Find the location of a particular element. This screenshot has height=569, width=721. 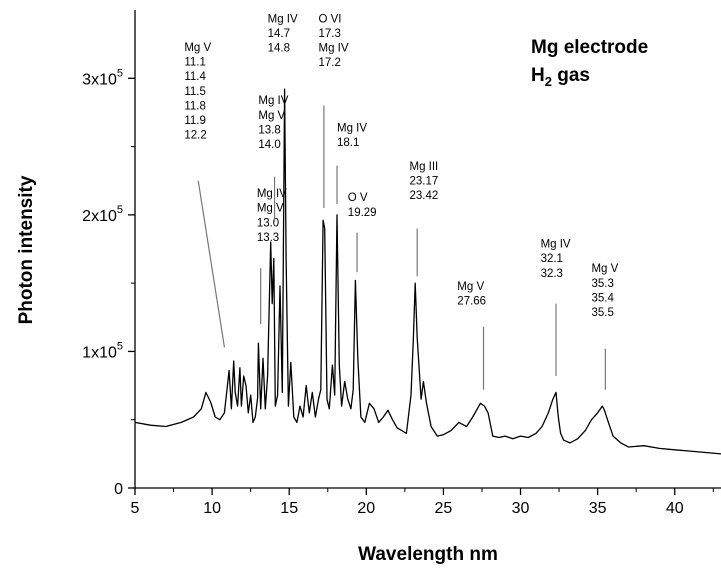

x-tick-label: 10 is located at coordinates (212, 508).